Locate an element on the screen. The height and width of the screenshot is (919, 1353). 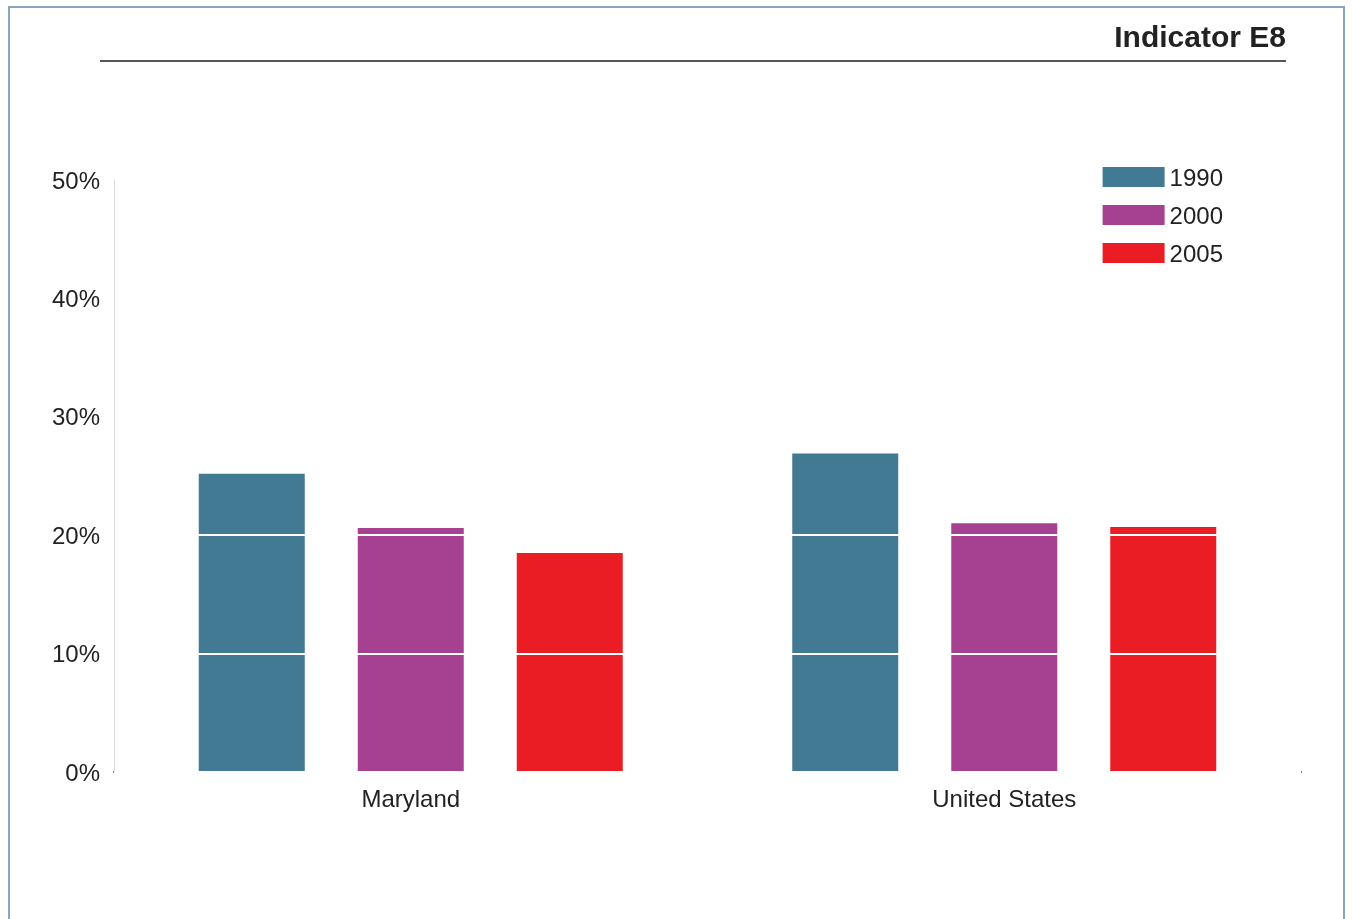
y-tick-label: 10% is located at coordinates (75, 654).